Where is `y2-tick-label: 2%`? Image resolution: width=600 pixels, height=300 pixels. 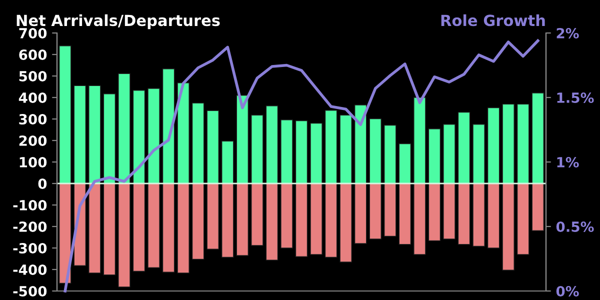
y2-tick-label: 2% is located at coordinates (567, 33).